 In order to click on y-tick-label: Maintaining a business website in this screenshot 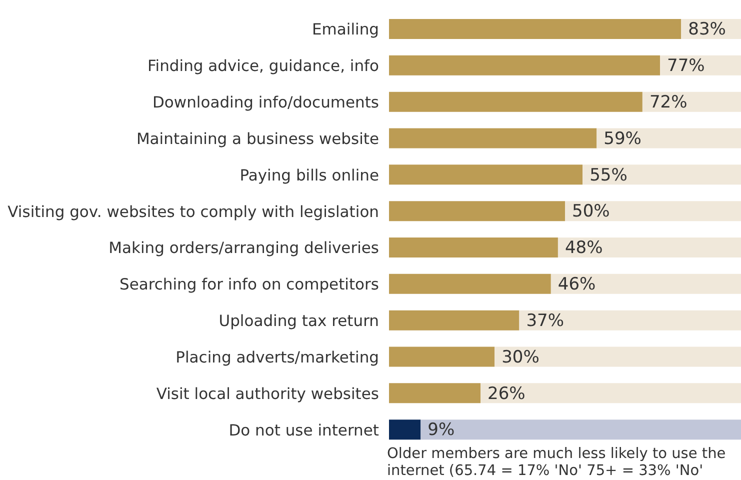, I will do `click(257, 139)`.